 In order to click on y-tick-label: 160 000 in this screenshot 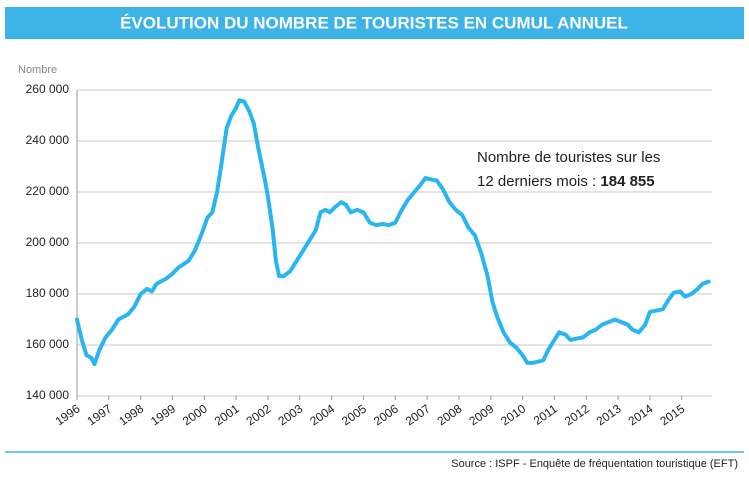, I will do `click(48, 344)`.